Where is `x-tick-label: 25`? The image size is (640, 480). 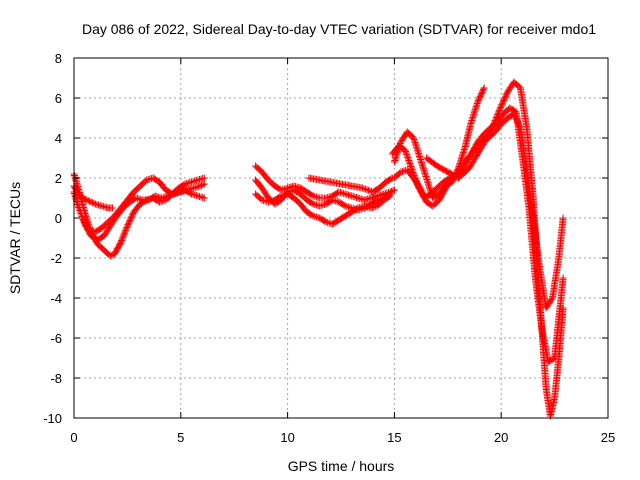 x-tick-label: 25 is located at coordinates (608, 437).